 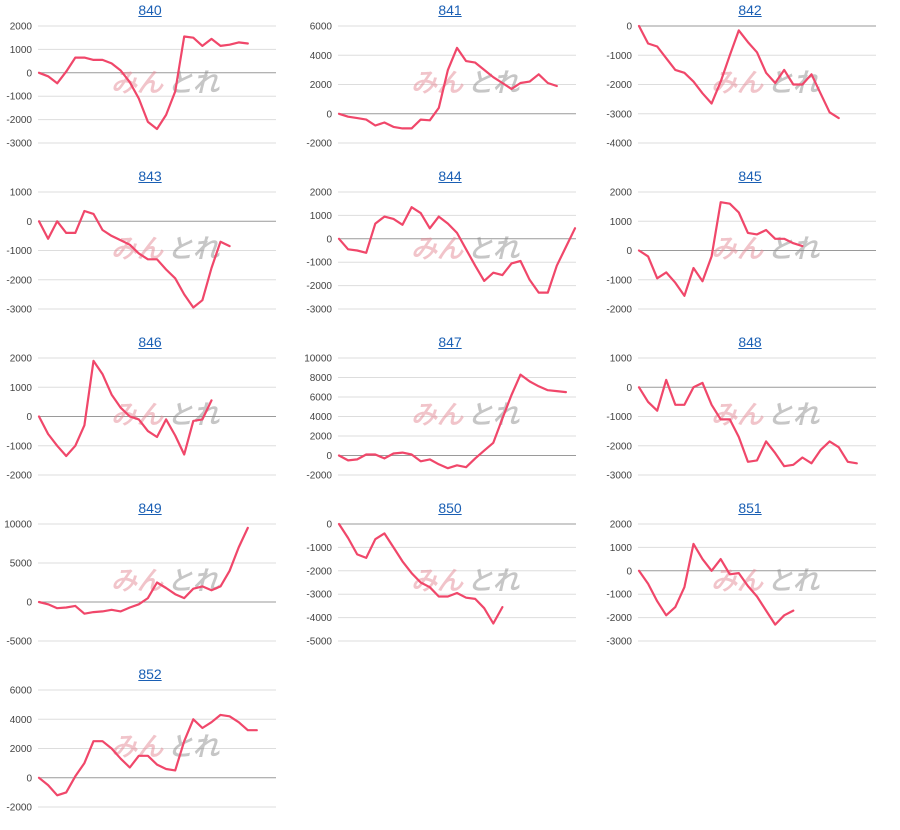 What do you see at coordinates (150, 342) in the screenshot?
I see `chart-title-link: 846` at bounding box center [150, 342].